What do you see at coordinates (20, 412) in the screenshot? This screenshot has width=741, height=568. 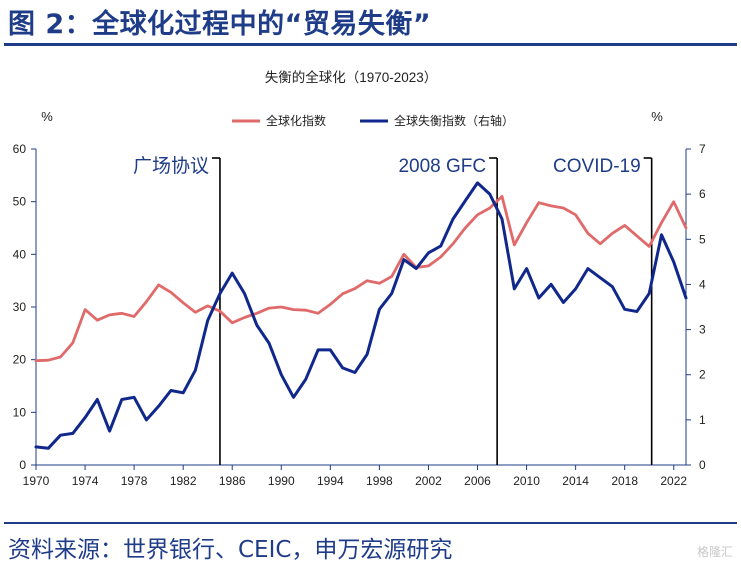 I see `left-tick-label: 10` at bounding box center [20, 412].